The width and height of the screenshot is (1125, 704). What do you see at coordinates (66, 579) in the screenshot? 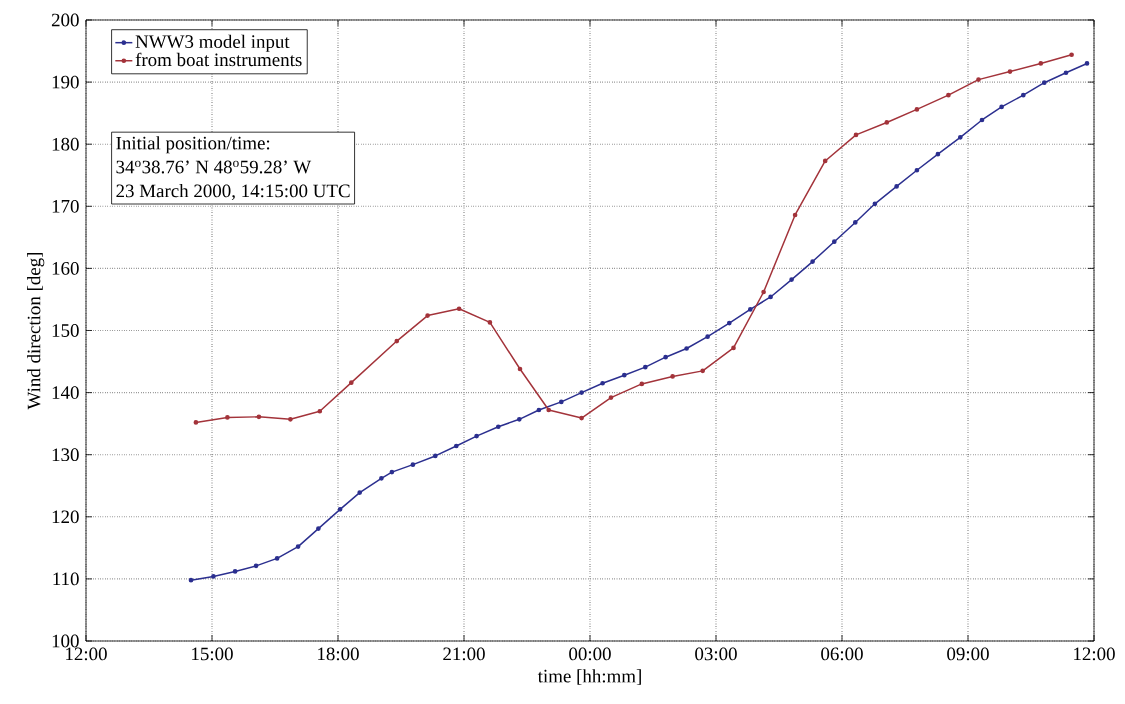
I see `y-tick-label: 110` at bounding box center [66, 579].